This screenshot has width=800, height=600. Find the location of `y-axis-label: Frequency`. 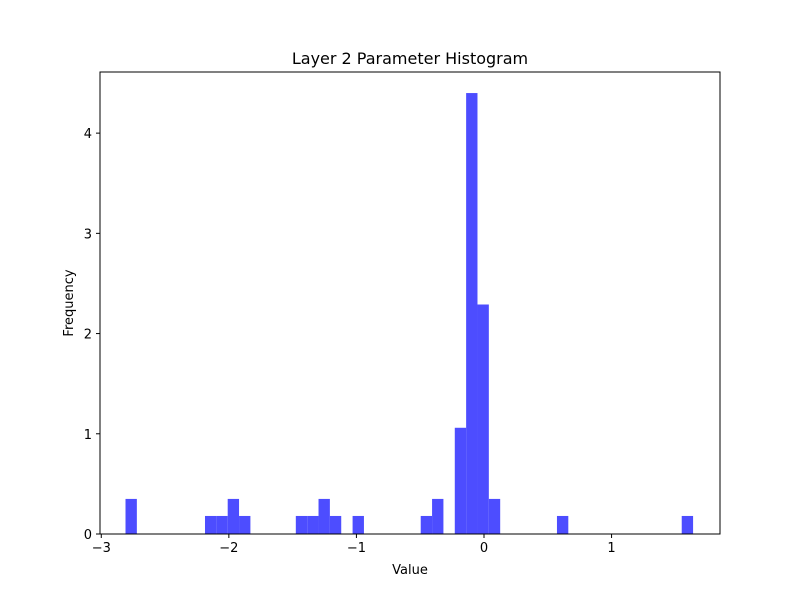

y-axis-label: Frequency is located at coordinates (69, 302).